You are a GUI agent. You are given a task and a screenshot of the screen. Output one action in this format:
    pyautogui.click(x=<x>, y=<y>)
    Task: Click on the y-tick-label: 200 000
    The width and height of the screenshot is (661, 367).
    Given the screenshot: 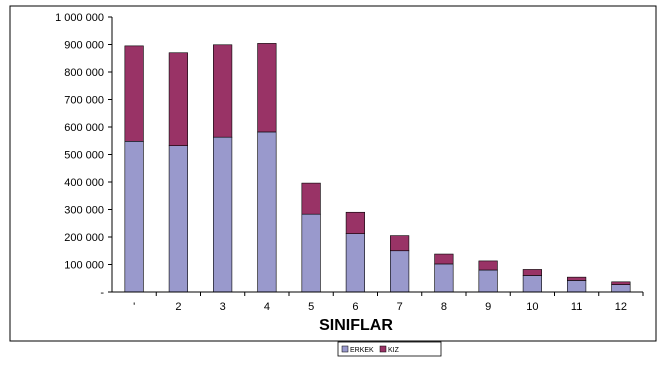 What is the action you would take?
    pyautogui.click(x=84, y=238)
    